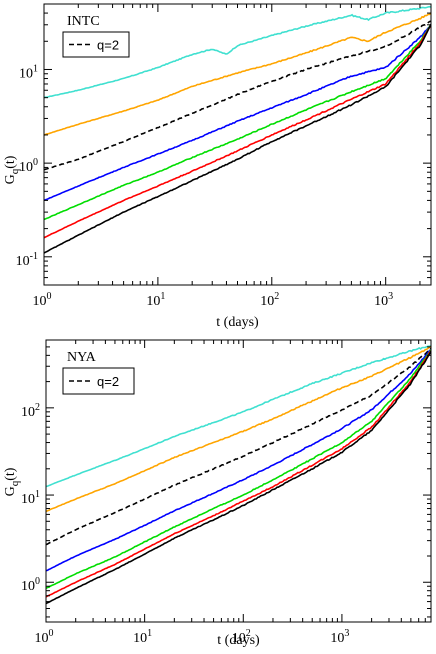 This screenshot has width=436, height=654. I want to click on y-tick-label: 10⁻¹, so click(27, 260).